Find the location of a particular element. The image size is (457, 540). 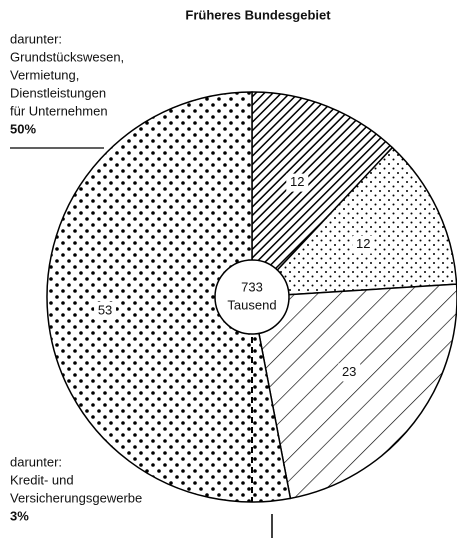

center-circle is located at coordinates (252, 297).